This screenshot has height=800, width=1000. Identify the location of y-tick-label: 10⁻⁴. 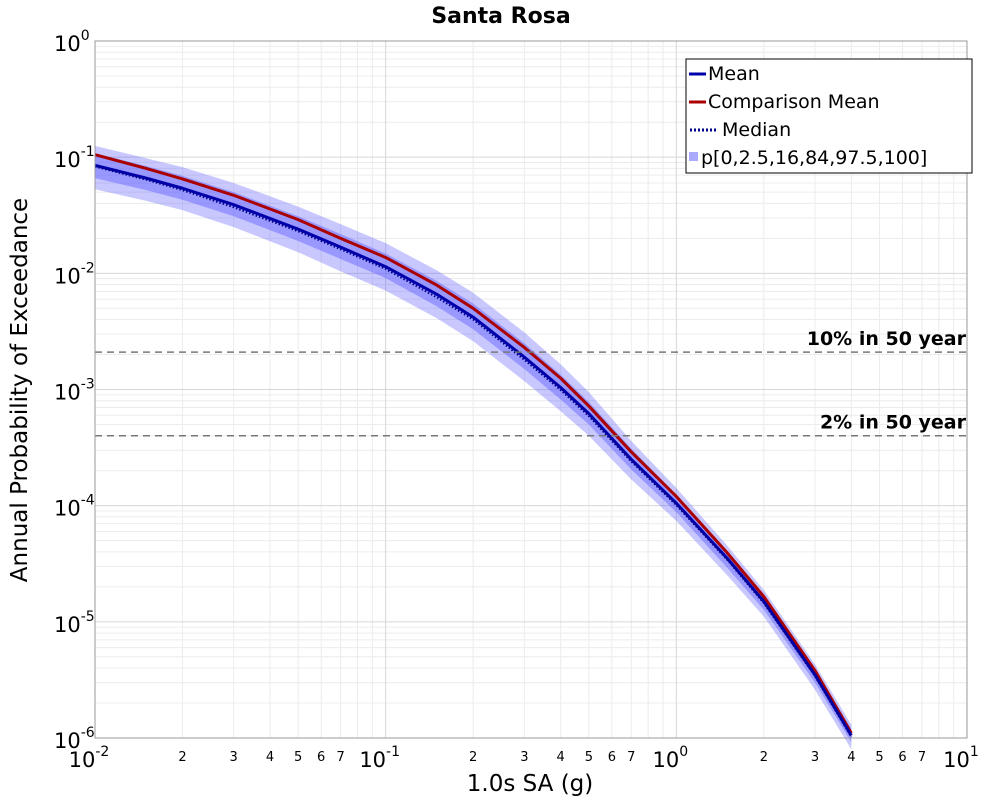
(74, 507).